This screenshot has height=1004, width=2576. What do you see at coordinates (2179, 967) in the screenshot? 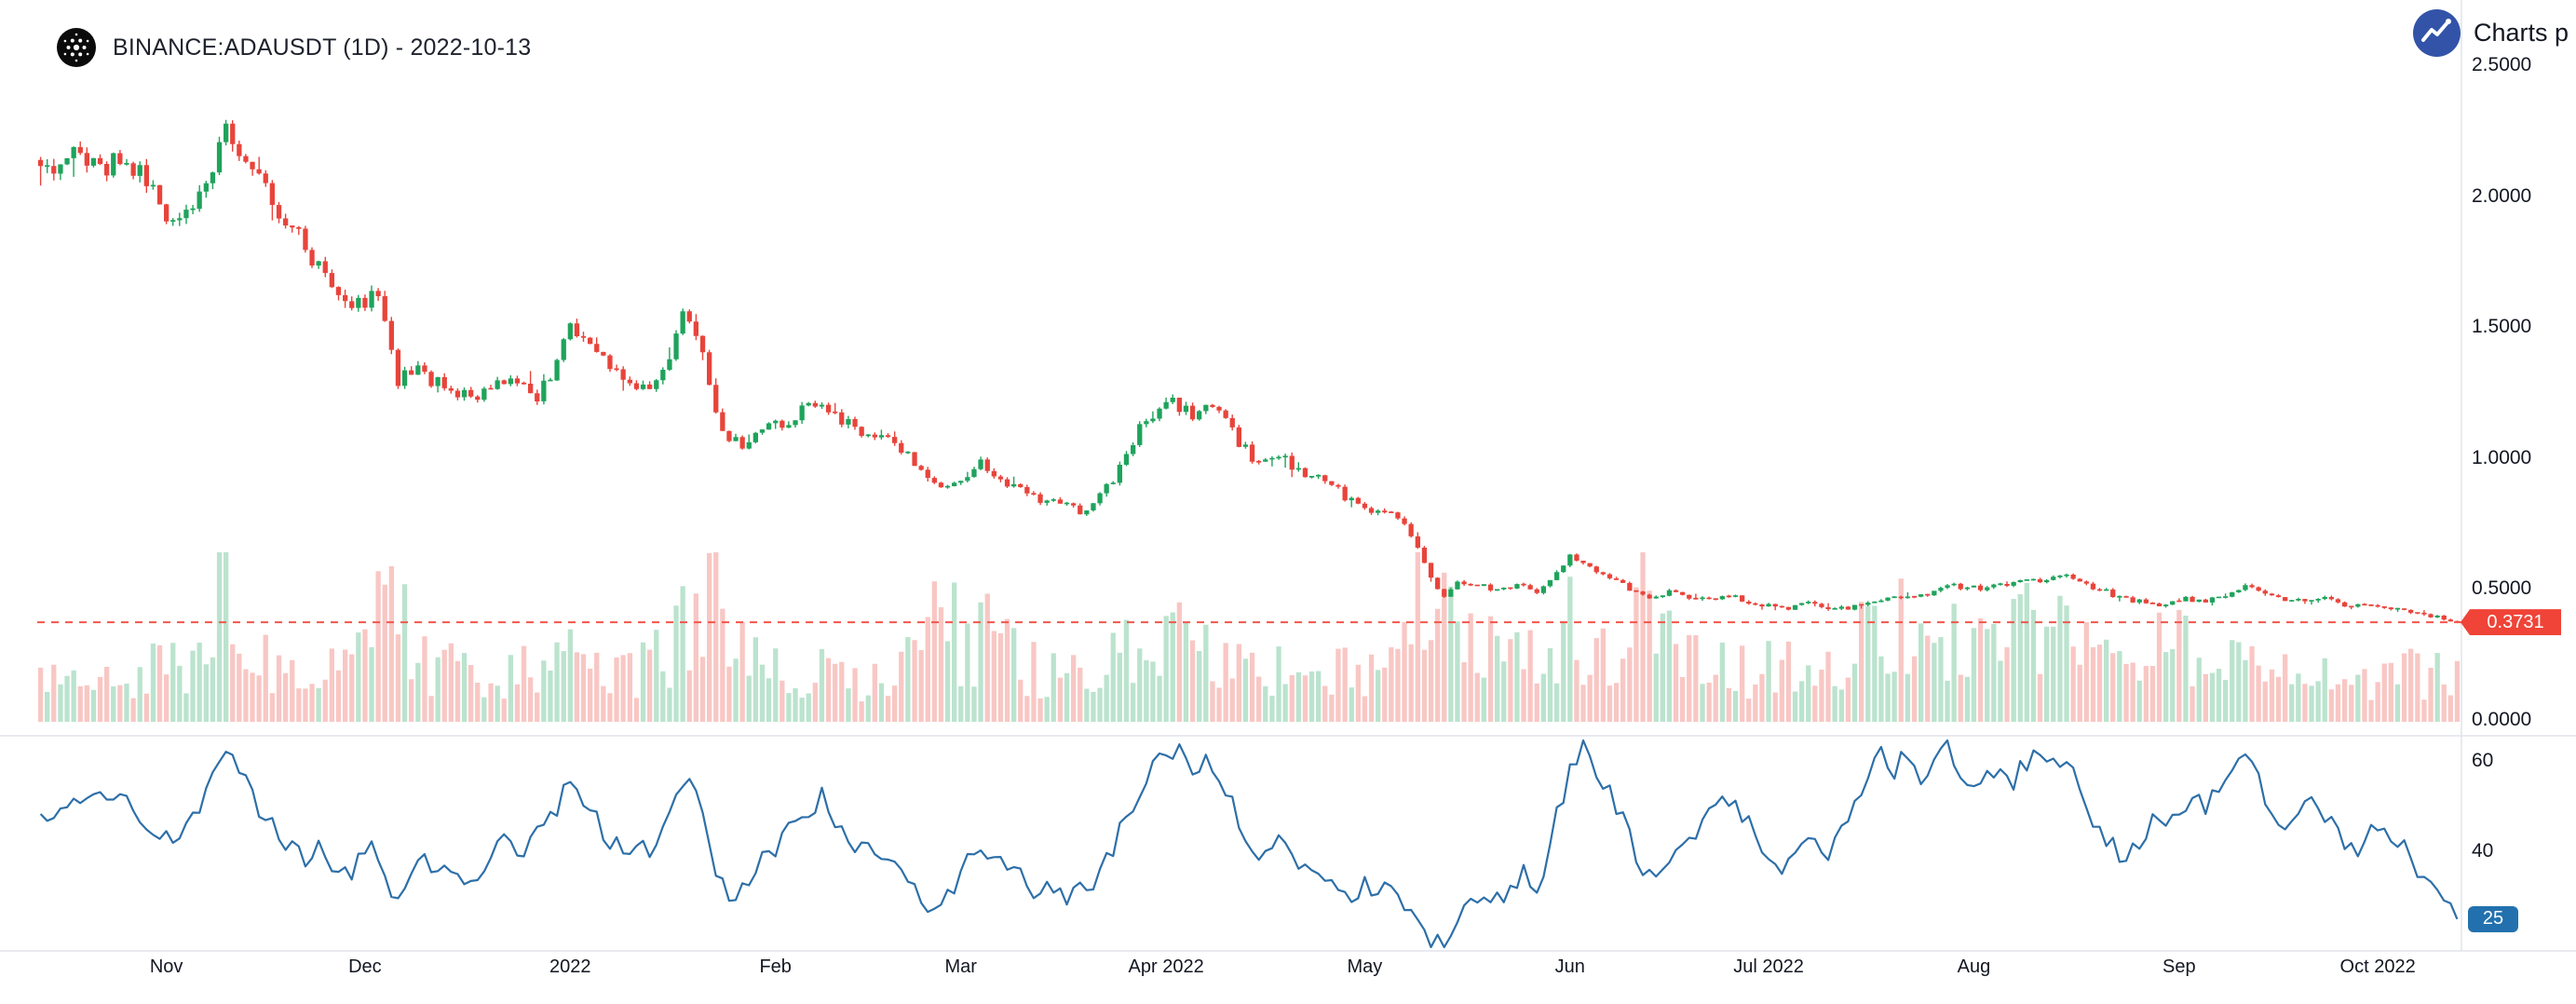
I see `time-tick-label: Sep` at bounding box center [2179, 967].